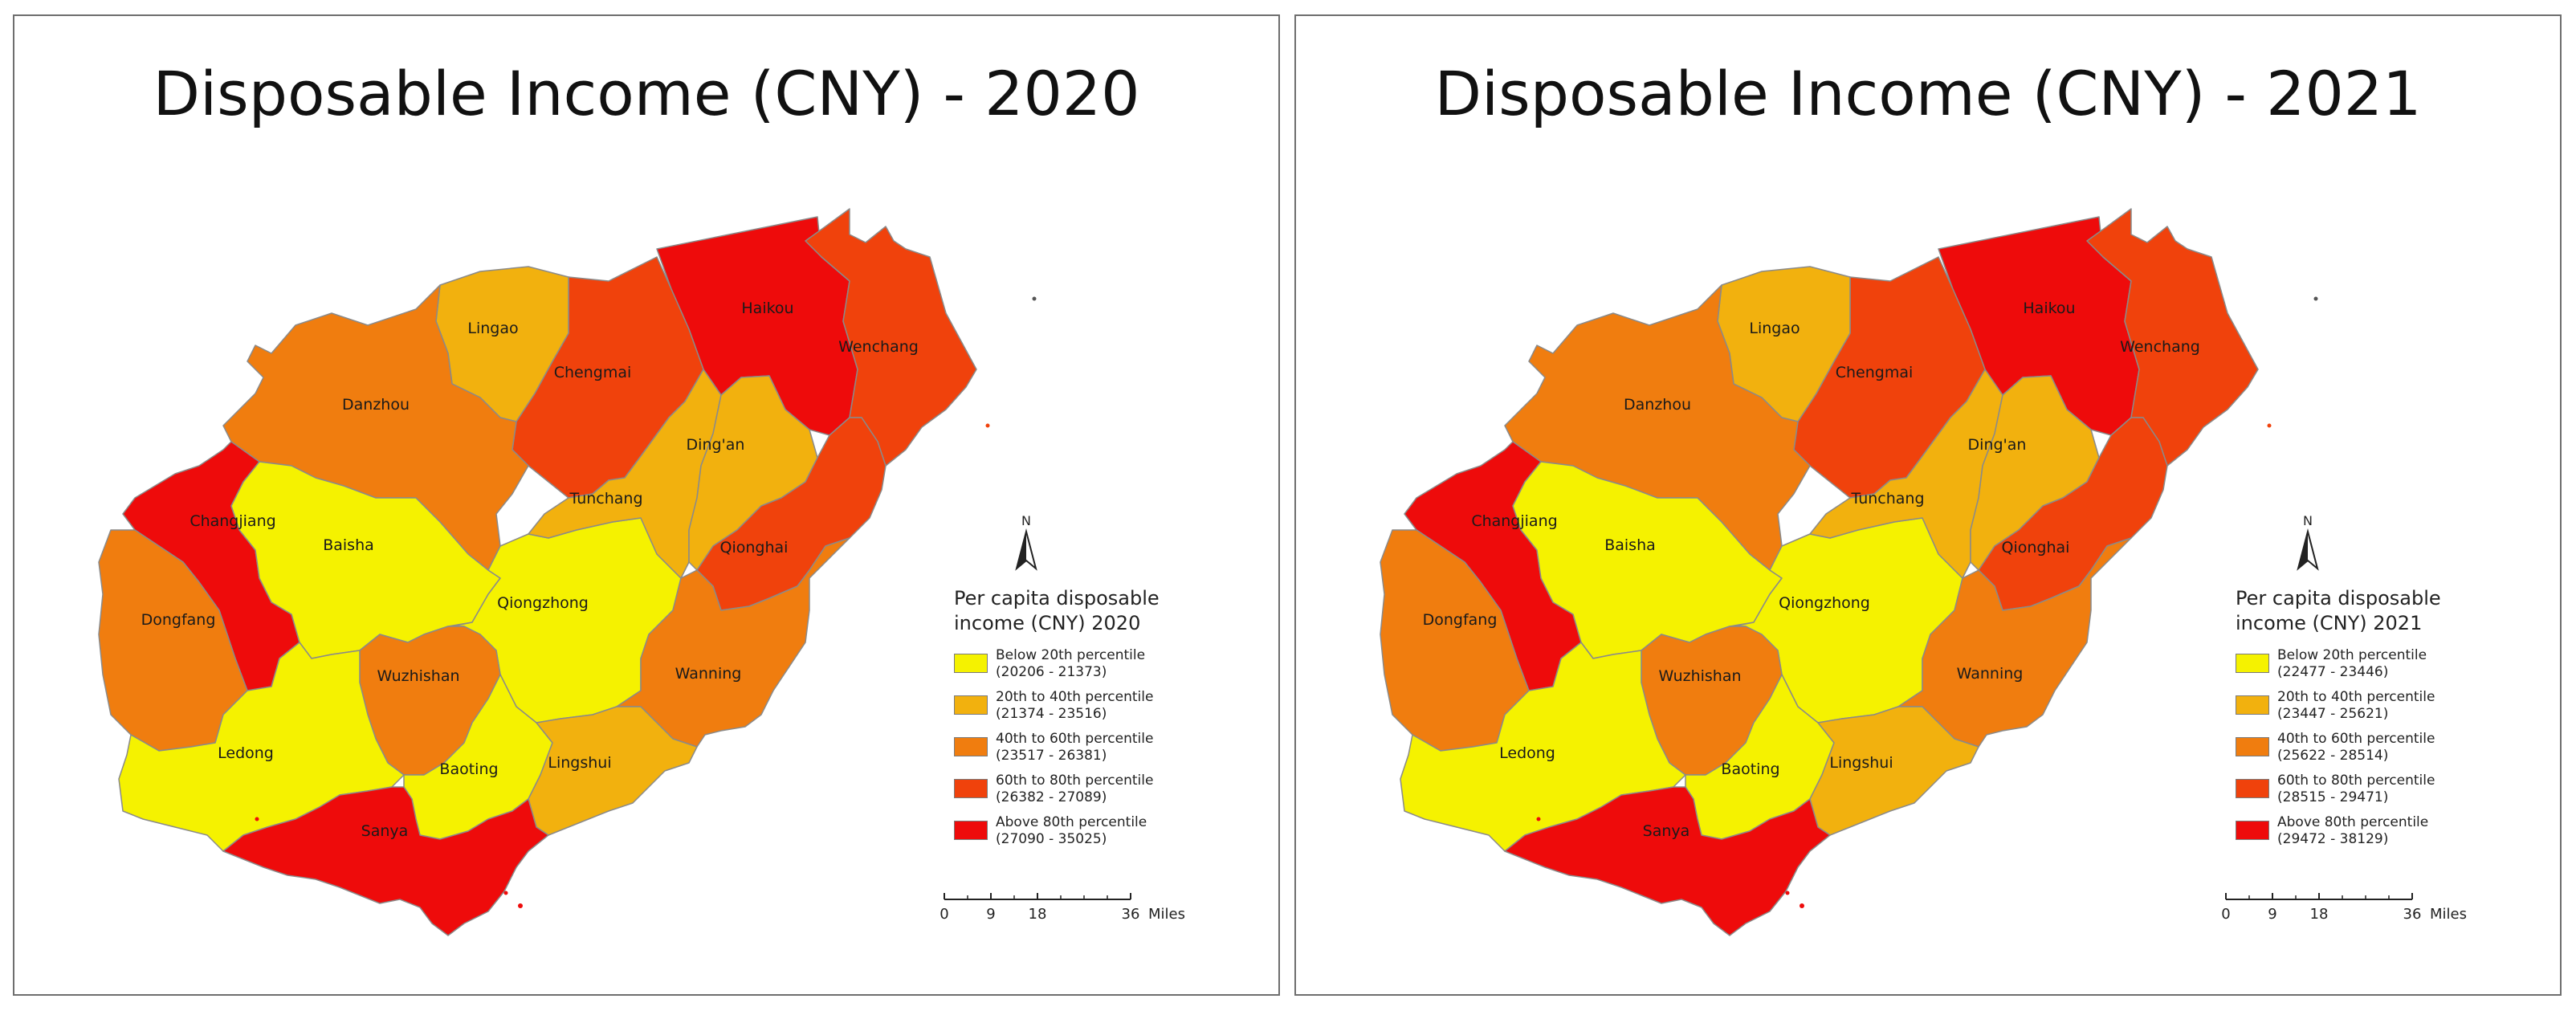  I want to click on legend-item: Below 20th percentile (22477 - 23446), so click(2380, 668).